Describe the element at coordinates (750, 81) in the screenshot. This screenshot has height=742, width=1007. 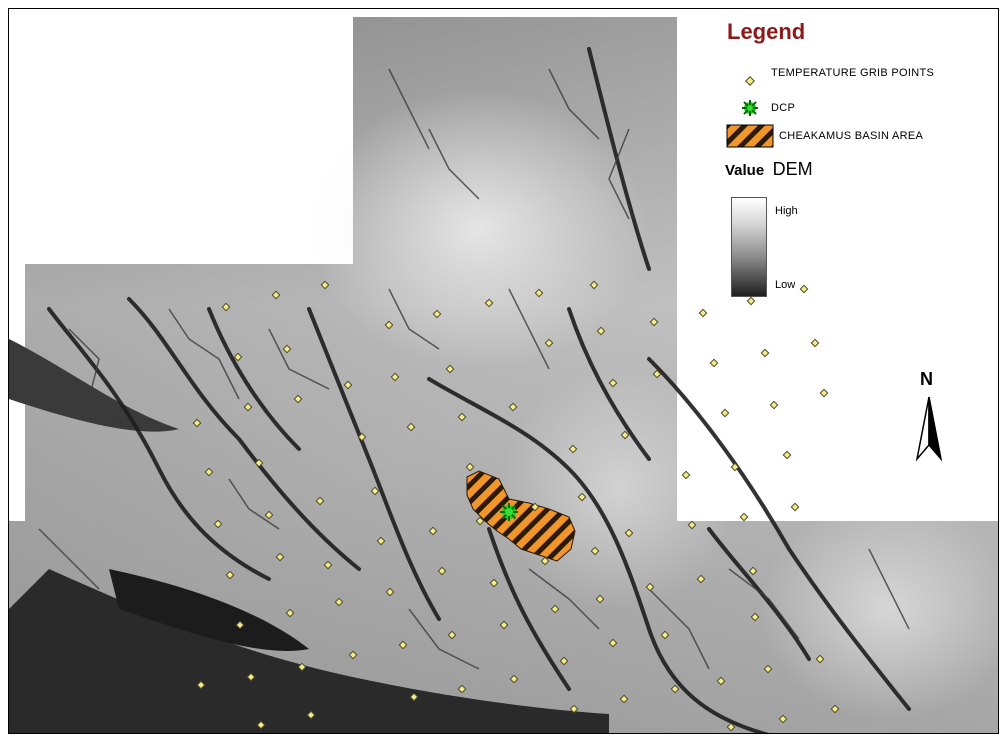
I see `legend-grib-symbol` at that location.